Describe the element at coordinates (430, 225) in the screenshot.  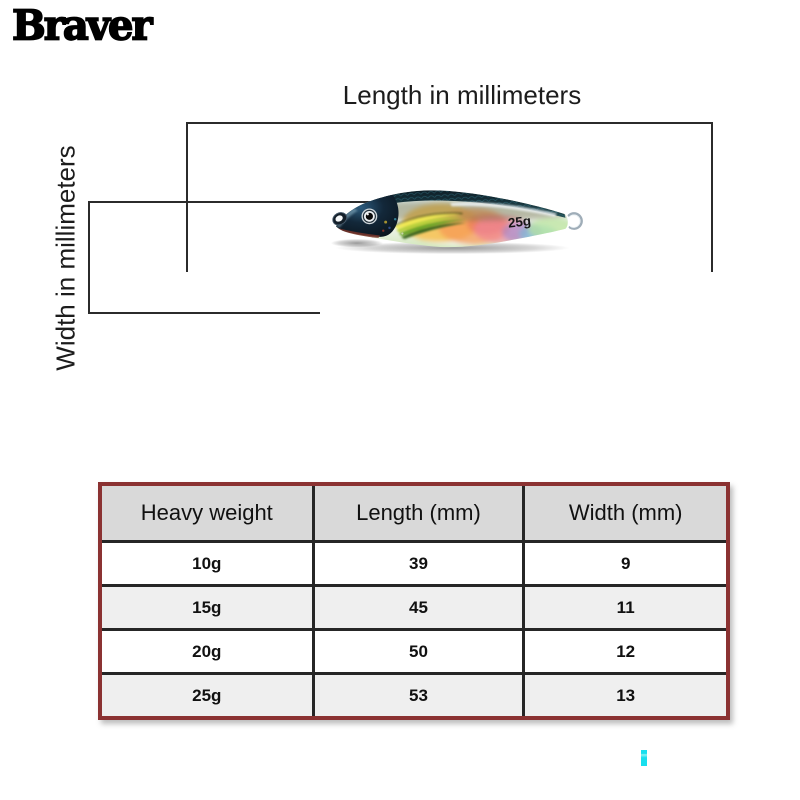
I see `lure-fin` at that location.